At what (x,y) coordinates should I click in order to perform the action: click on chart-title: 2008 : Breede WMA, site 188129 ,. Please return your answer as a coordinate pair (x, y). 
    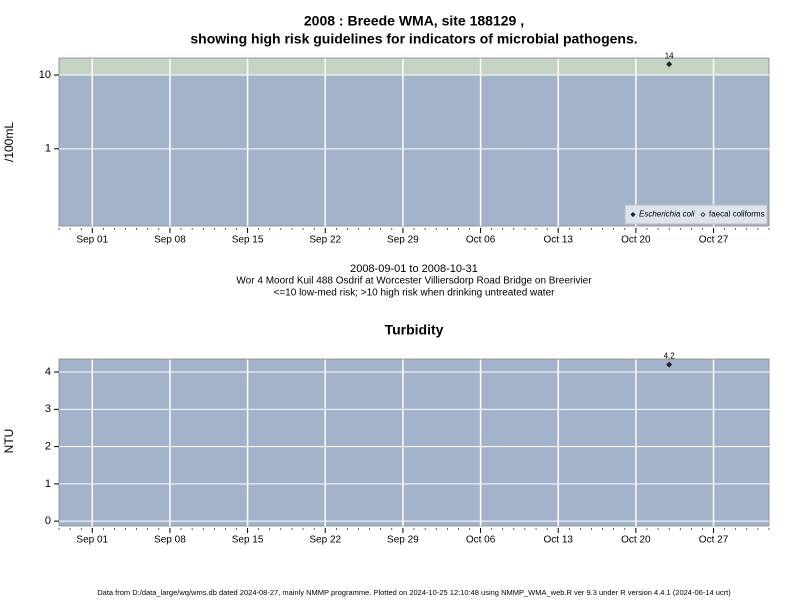
    Looking at the image, I should click on (414, 21).